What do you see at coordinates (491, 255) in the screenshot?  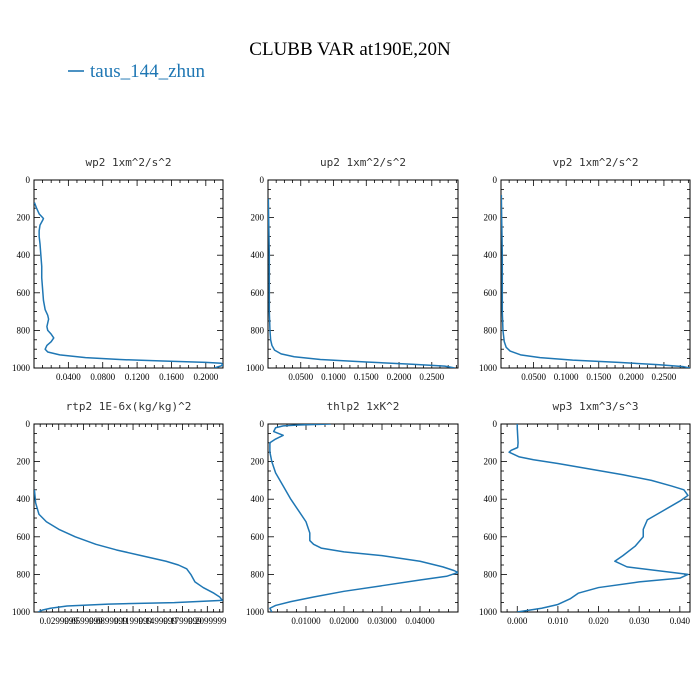 I see `ytick-label-vp2: 400` at bounding box center [491, 255].